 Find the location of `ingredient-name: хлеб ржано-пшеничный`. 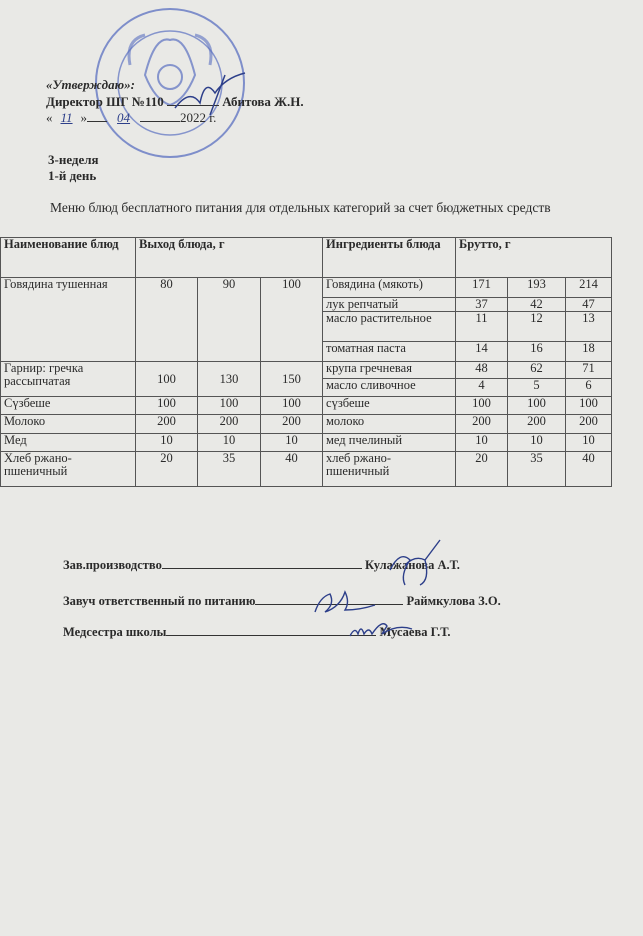

ingredient-name: хлеб ржано-пшеничный is located at coordinates (389, 469).